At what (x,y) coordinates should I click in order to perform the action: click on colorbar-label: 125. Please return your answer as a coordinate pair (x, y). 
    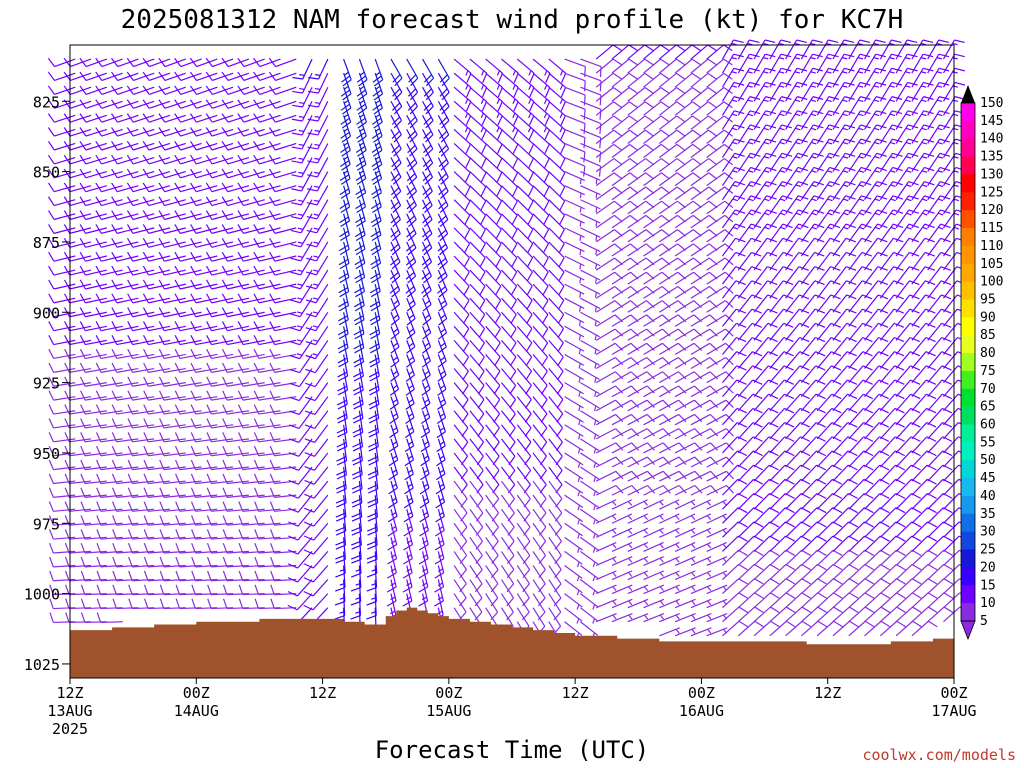
    Looking at the image, I should click on (991, 192).